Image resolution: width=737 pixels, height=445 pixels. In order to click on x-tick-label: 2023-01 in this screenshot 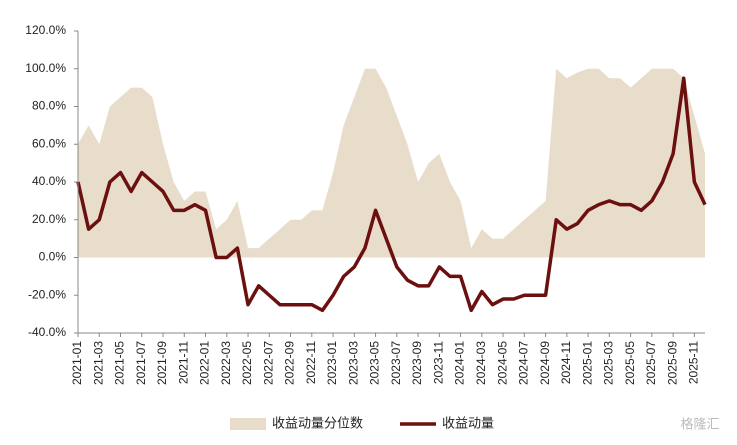, I will do `click(332, 363)`.